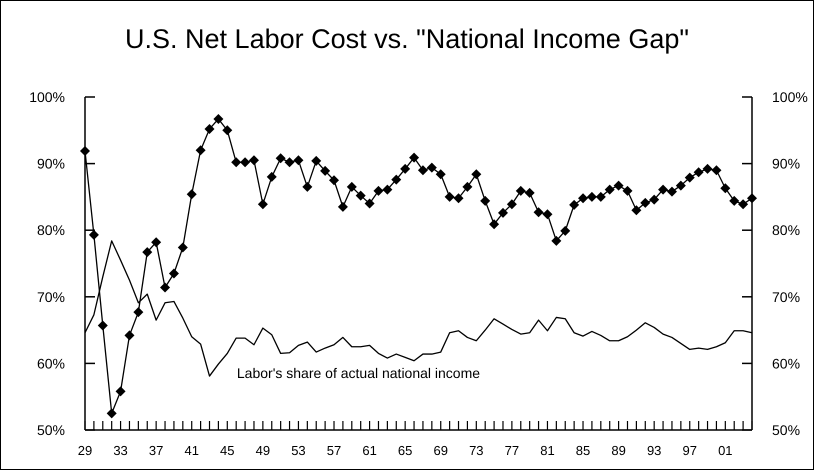 The width and height of the screenshot is (814, 470). Describe the element at coordinates (50, 164) in the screenshot. I see `y-tick-label: 90%` at that location.